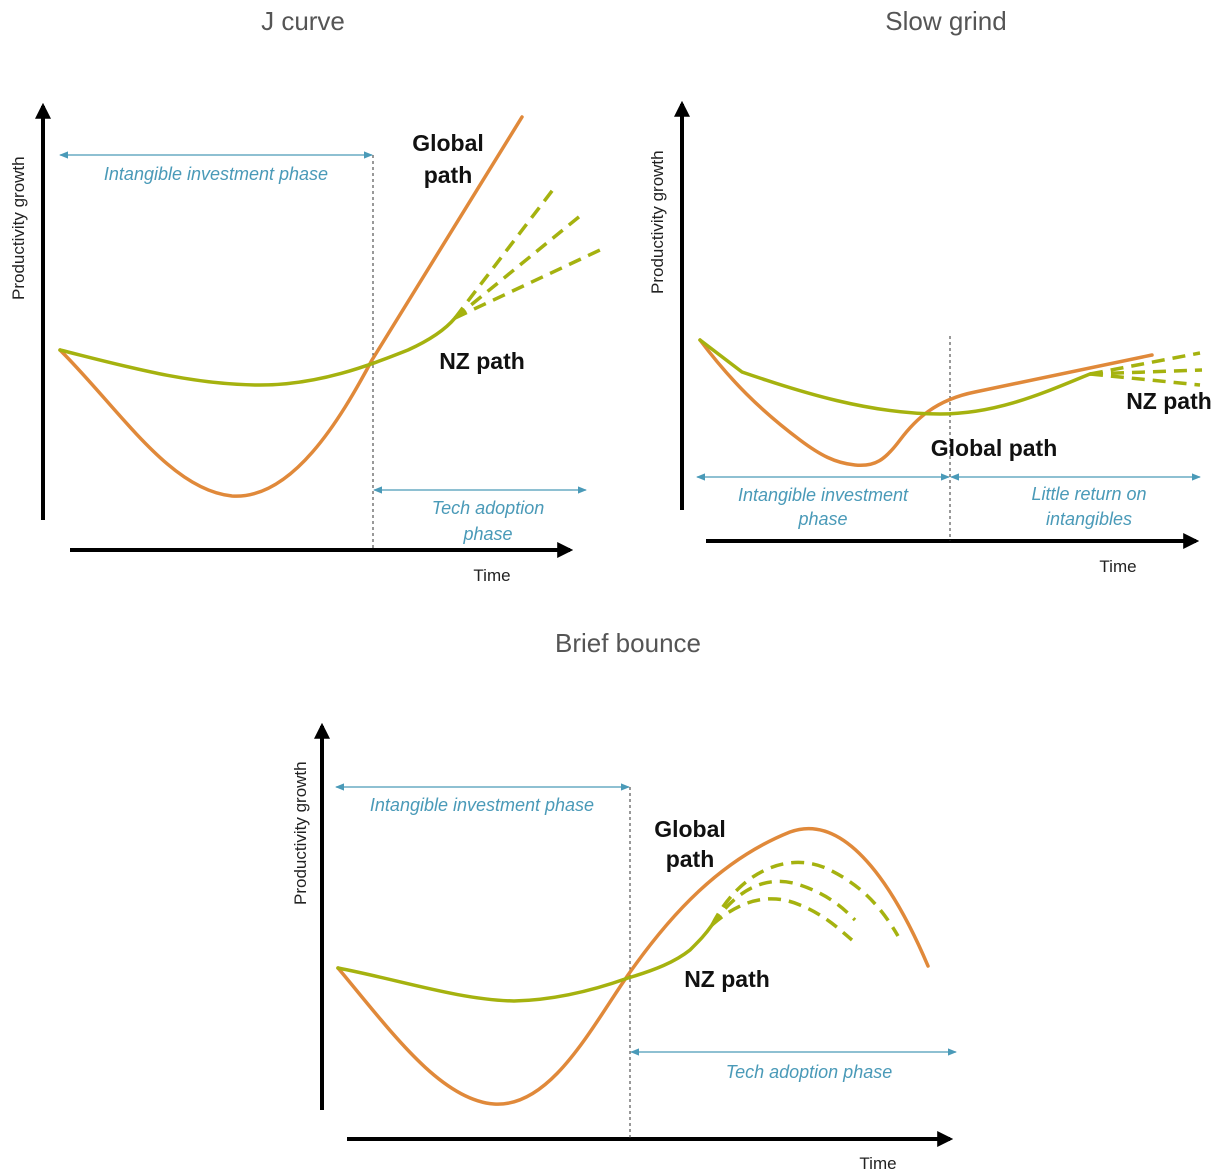 This screenshot has width=1226, height=1173. Describe the element at coordinates (1088, 494) in the screenshot. I see `phase-2-label-line1: Little return on` at that location.